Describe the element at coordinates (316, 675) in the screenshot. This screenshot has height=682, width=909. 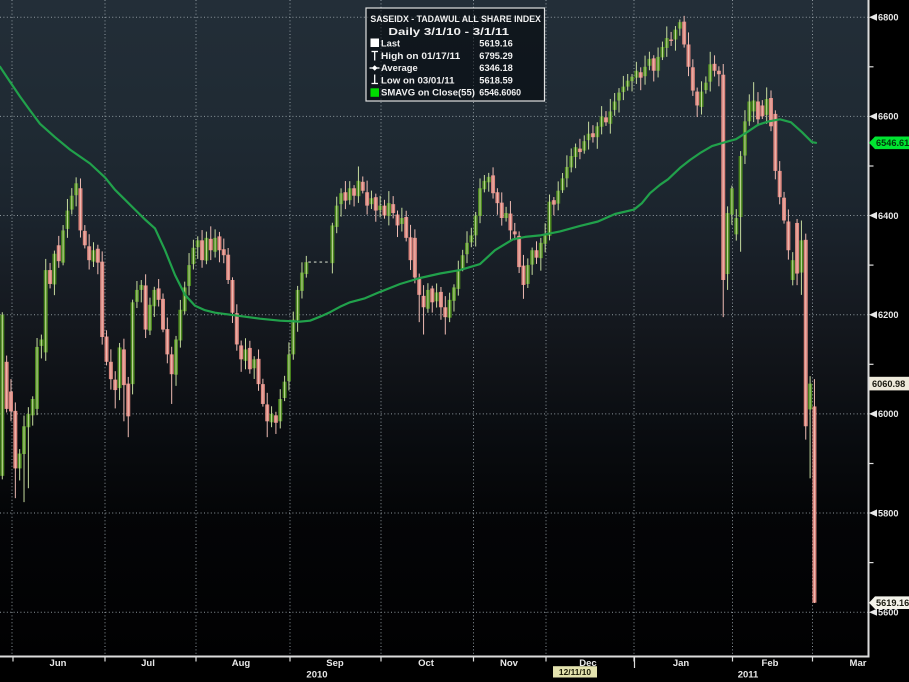
I see `svg-text: 2010` at that location.